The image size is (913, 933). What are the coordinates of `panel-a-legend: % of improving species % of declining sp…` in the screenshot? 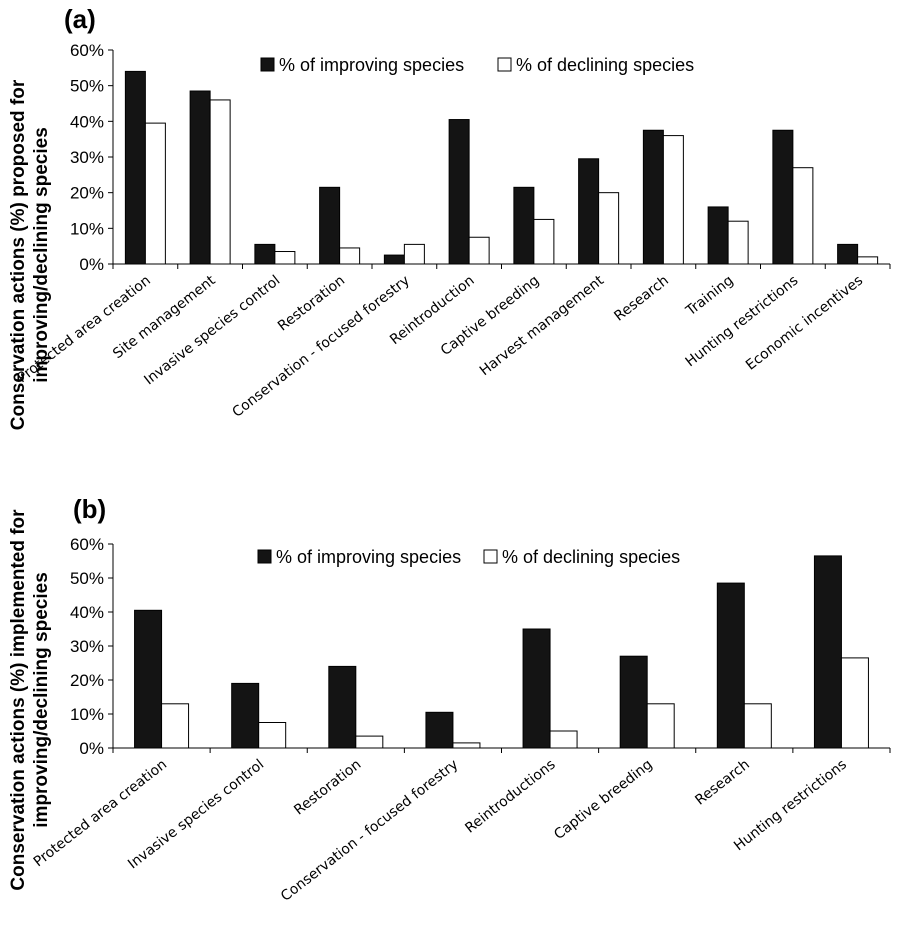 It's located at (477, 65).